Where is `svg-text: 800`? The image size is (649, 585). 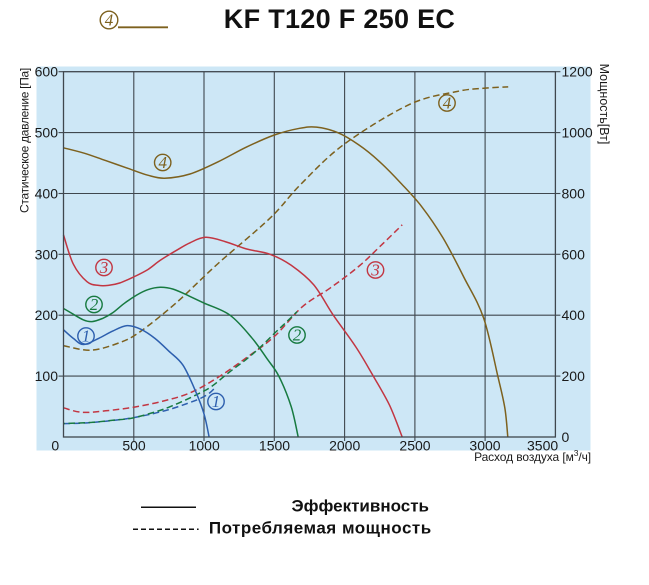 svg-text: 800 is located at coordinates (574, 194).